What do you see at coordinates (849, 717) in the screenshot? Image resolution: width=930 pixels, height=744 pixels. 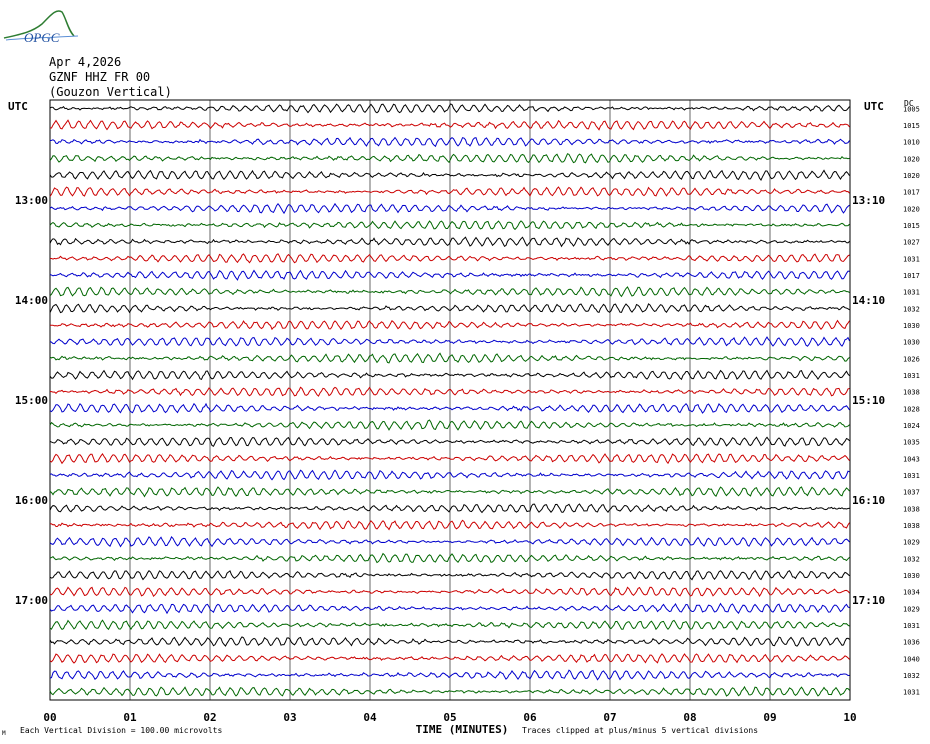 I see `x-tick-label: 10` at bounding box center [849, 717].